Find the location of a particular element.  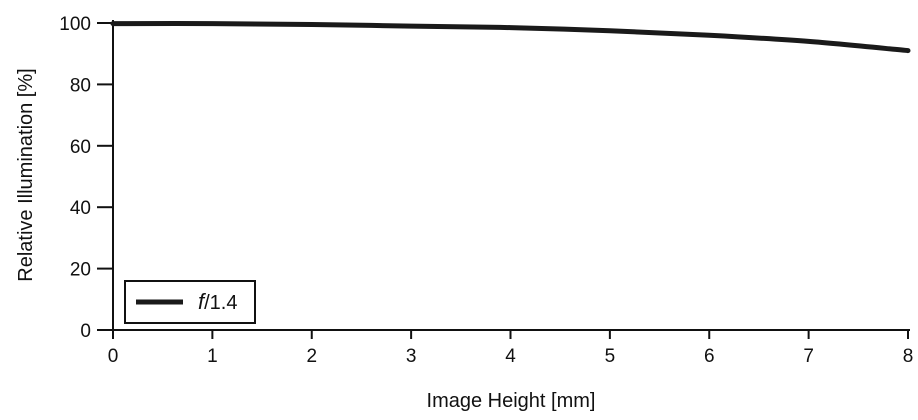

legend-label-rest: /1.4 is located at coordinates (220, 303).